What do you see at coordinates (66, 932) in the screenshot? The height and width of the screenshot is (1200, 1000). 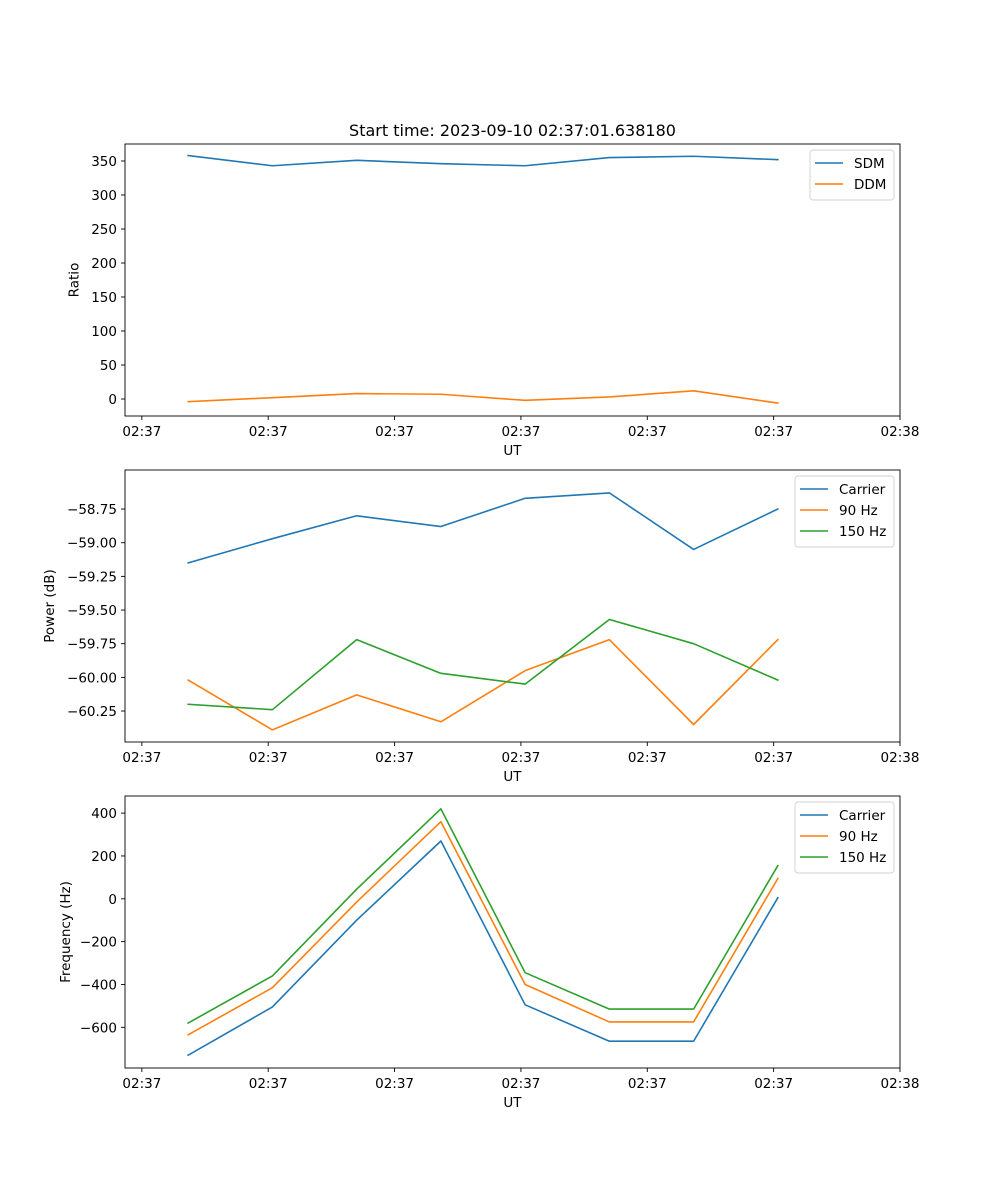 I see `y-axis-label: Frequency (Hz)` at bounding box center [66, 932].